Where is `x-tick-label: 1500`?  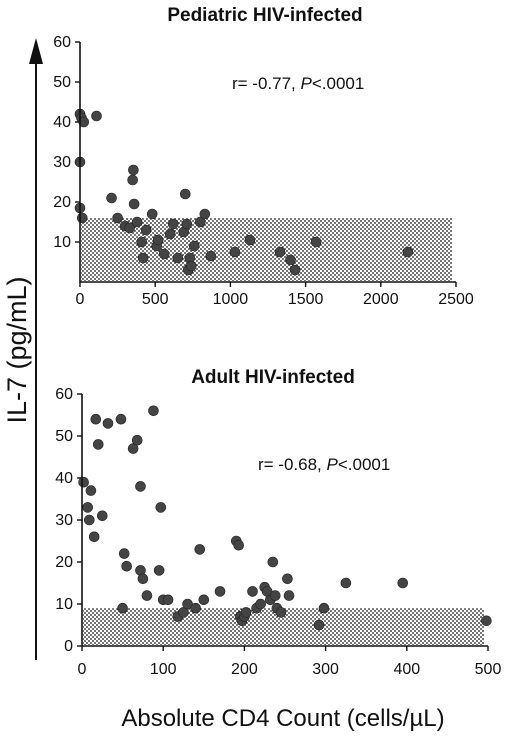
x-tick-label: 1500 is located at coordinates (306, 299).